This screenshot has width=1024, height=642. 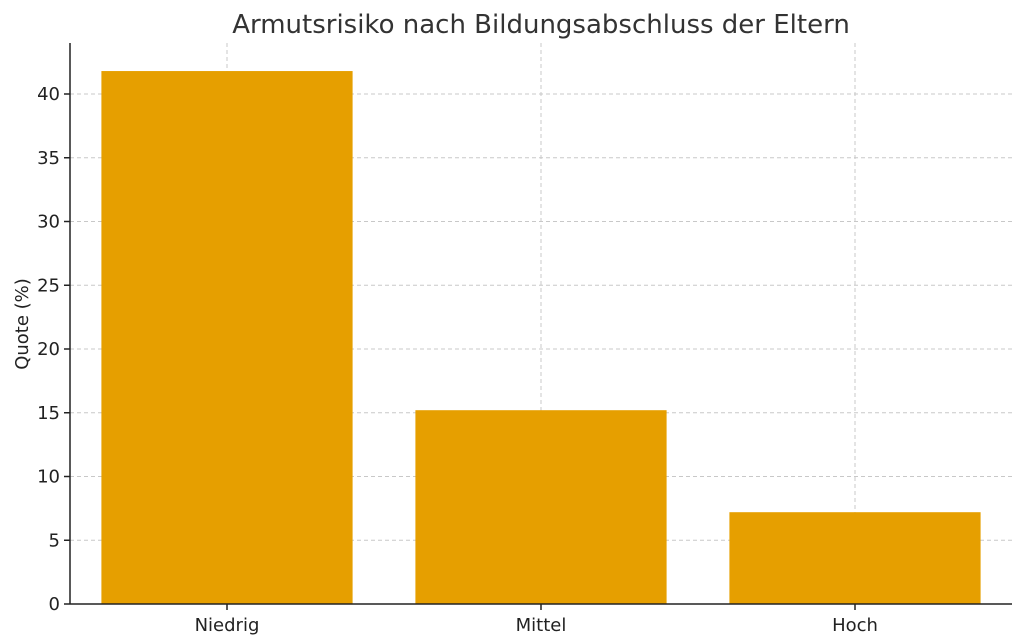 What do you see at coordinates (48, 222) in the screenshot?
I see `y-tick-label: 30` at bounding box center [48, 222].